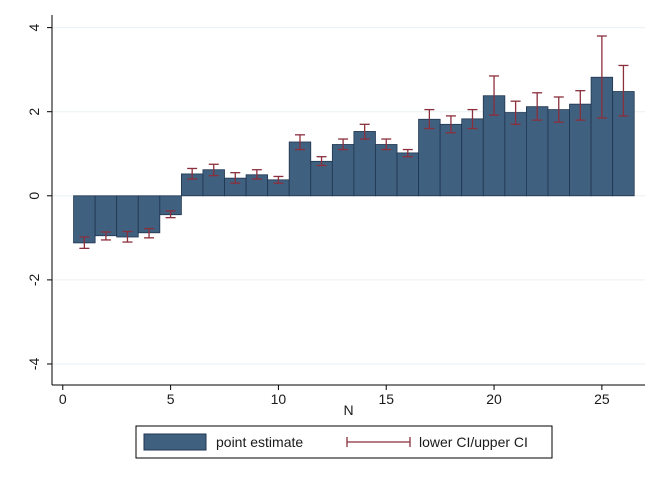 The height and width of the screenshot is (480, 660). Describe the element at coordinates (279, 399) in the screenshot. I see `x-tick-label-10: 10` at that location.